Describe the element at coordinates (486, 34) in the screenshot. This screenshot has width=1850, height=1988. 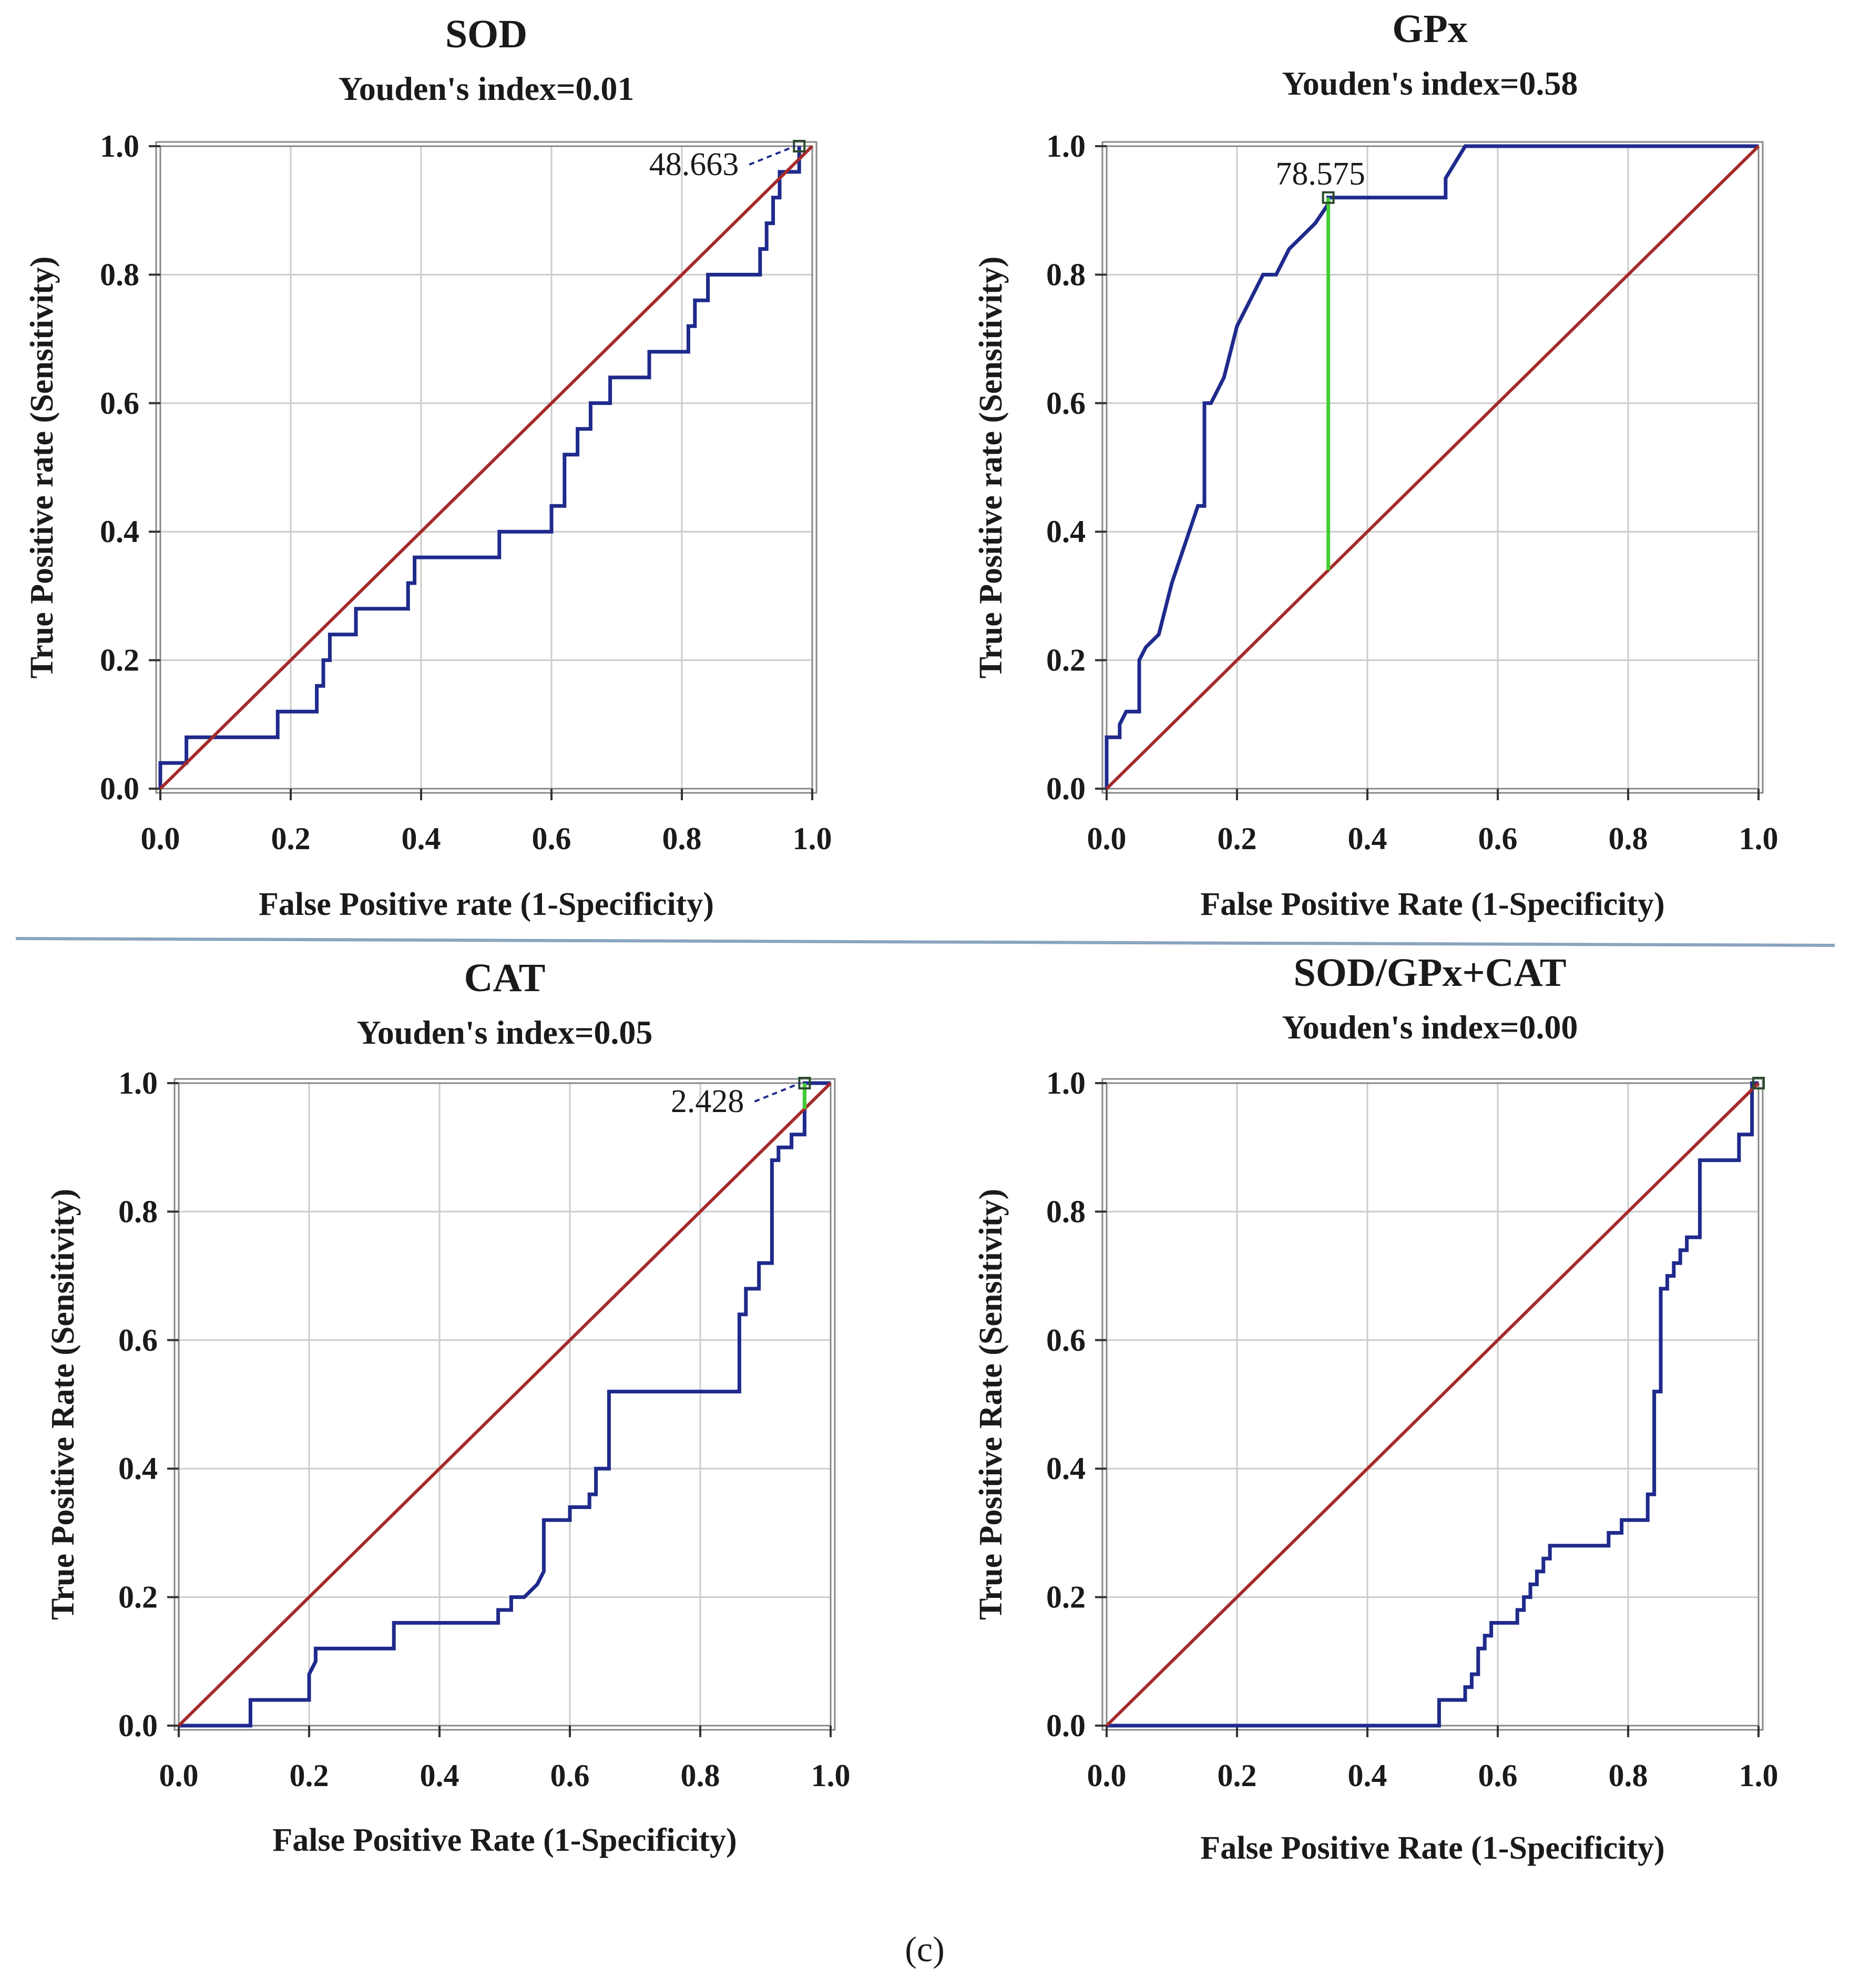
I see `chart-title: SOD` at that location.